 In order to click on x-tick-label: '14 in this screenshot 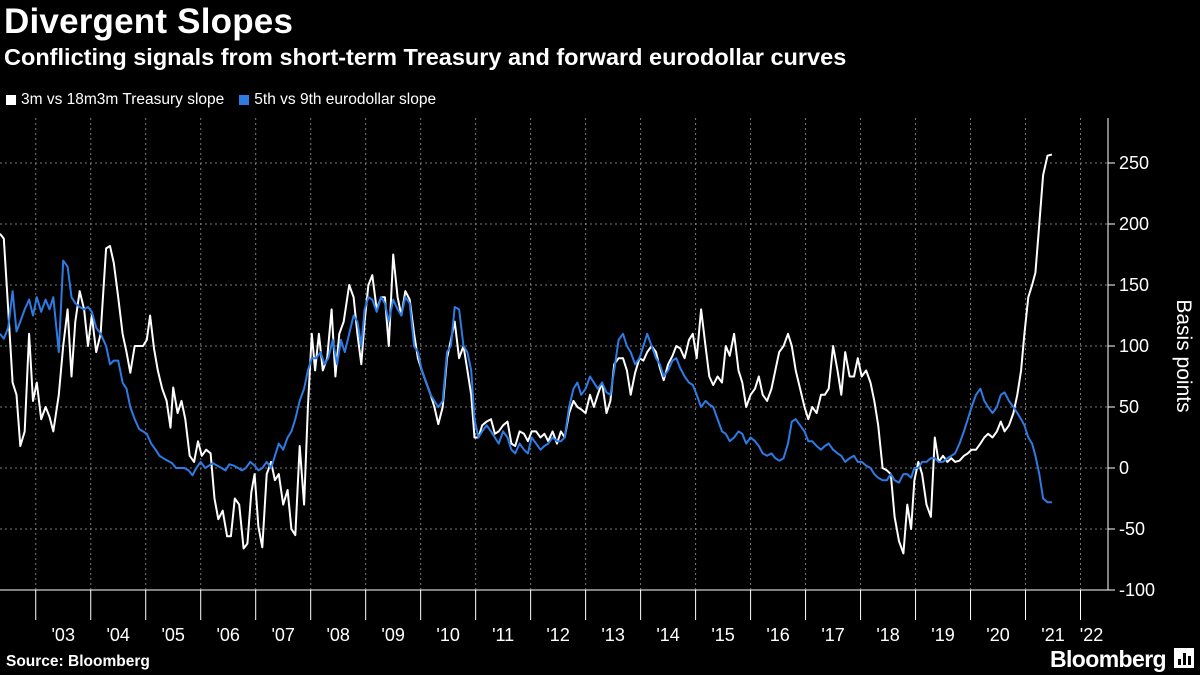, I will do `click(667, 635)`.